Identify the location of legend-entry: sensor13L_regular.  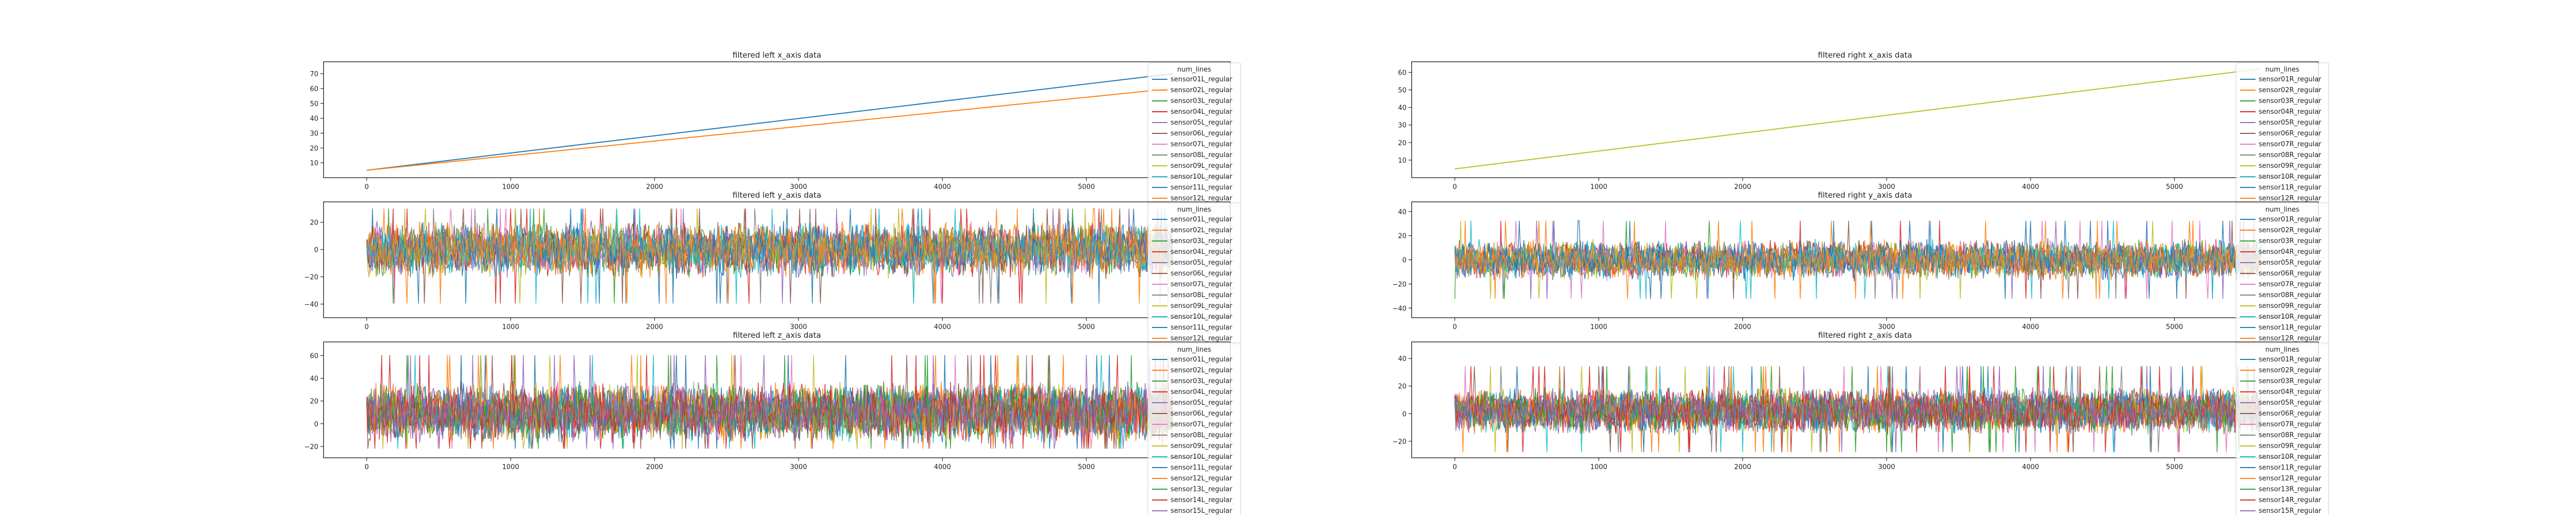
(1201, 489).